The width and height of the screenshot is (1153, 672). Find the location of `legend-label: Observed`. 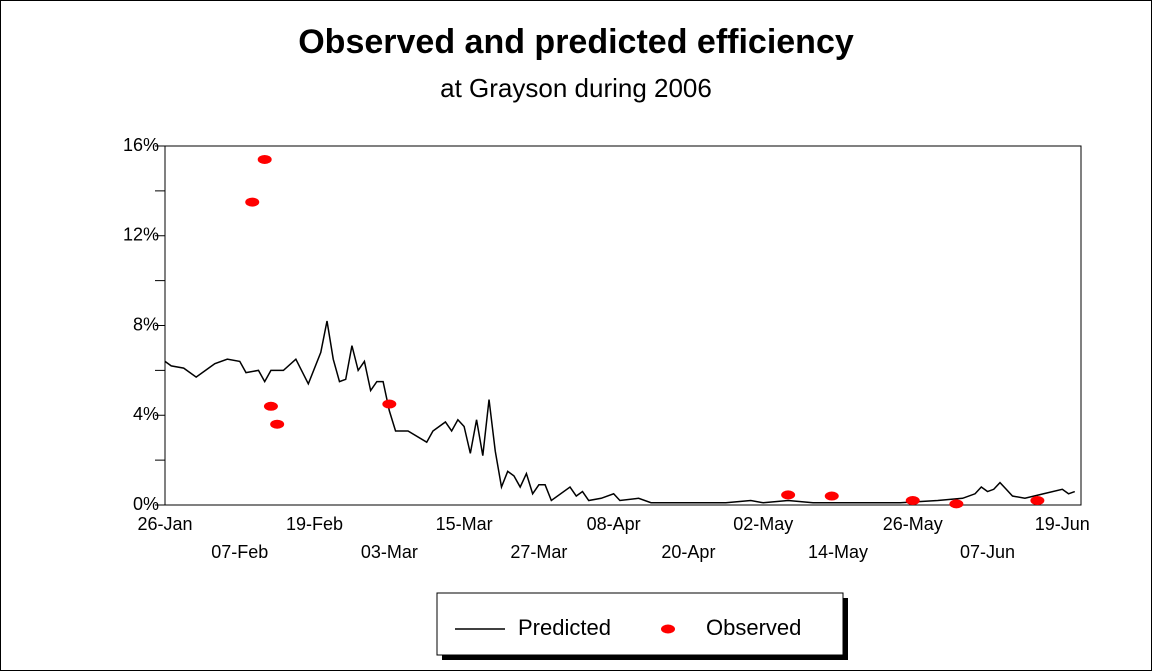

legend-label: Observed is located at coordinates (753, 627).